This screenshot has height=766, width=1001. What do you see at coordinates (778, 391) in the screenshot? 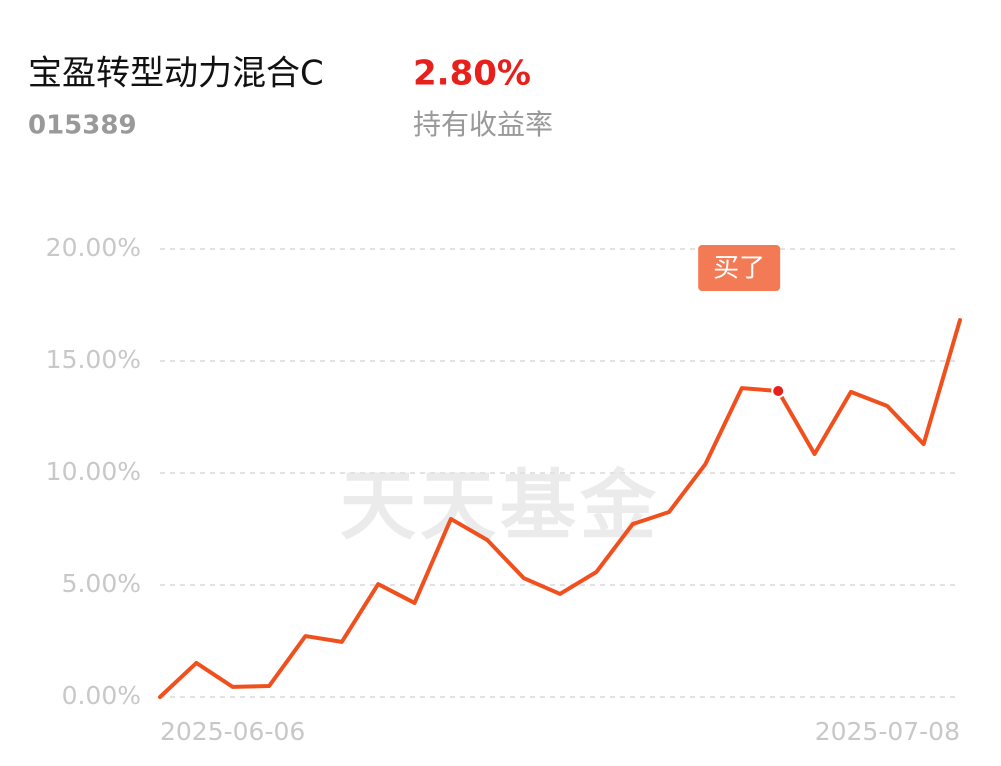
I see `buy-point` at bounding box center [778, 391].